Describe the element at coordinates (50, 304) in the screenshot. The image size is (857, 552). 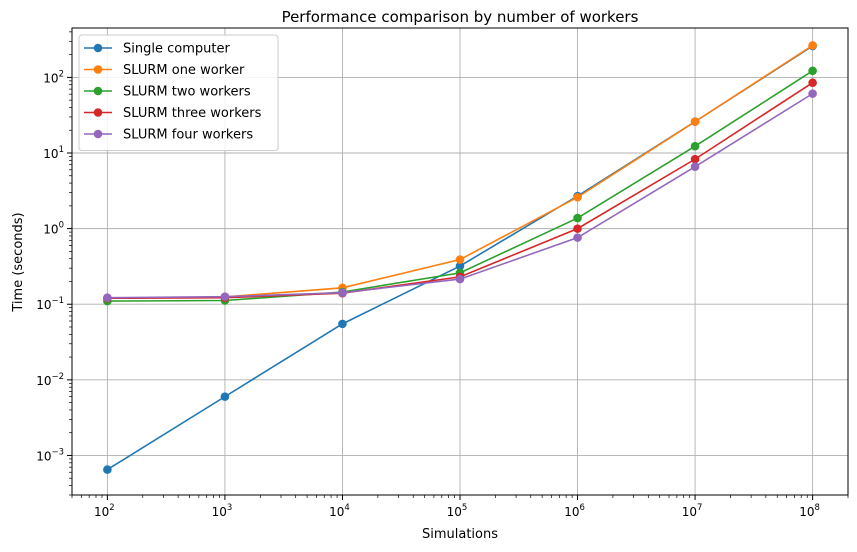
I see `y-tick-label: 10⁻¹` at that location.